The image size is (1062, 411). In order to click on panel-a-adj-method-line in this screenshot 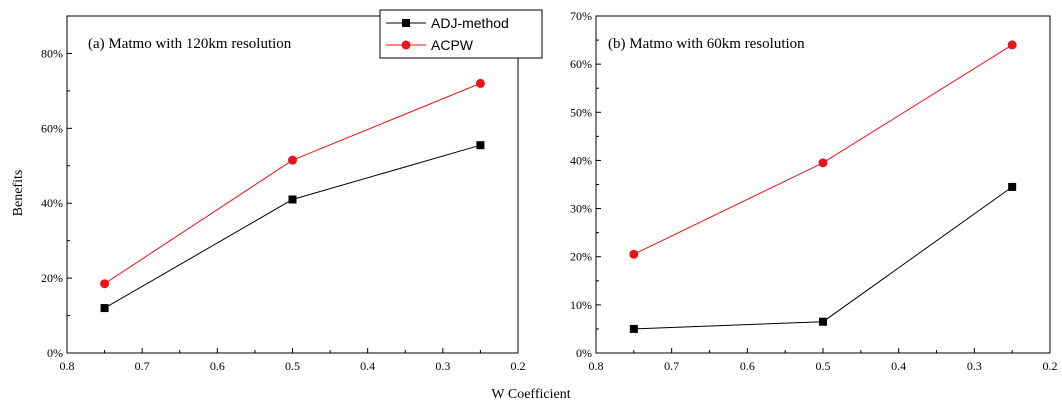, I will do `click(292, 226)`.